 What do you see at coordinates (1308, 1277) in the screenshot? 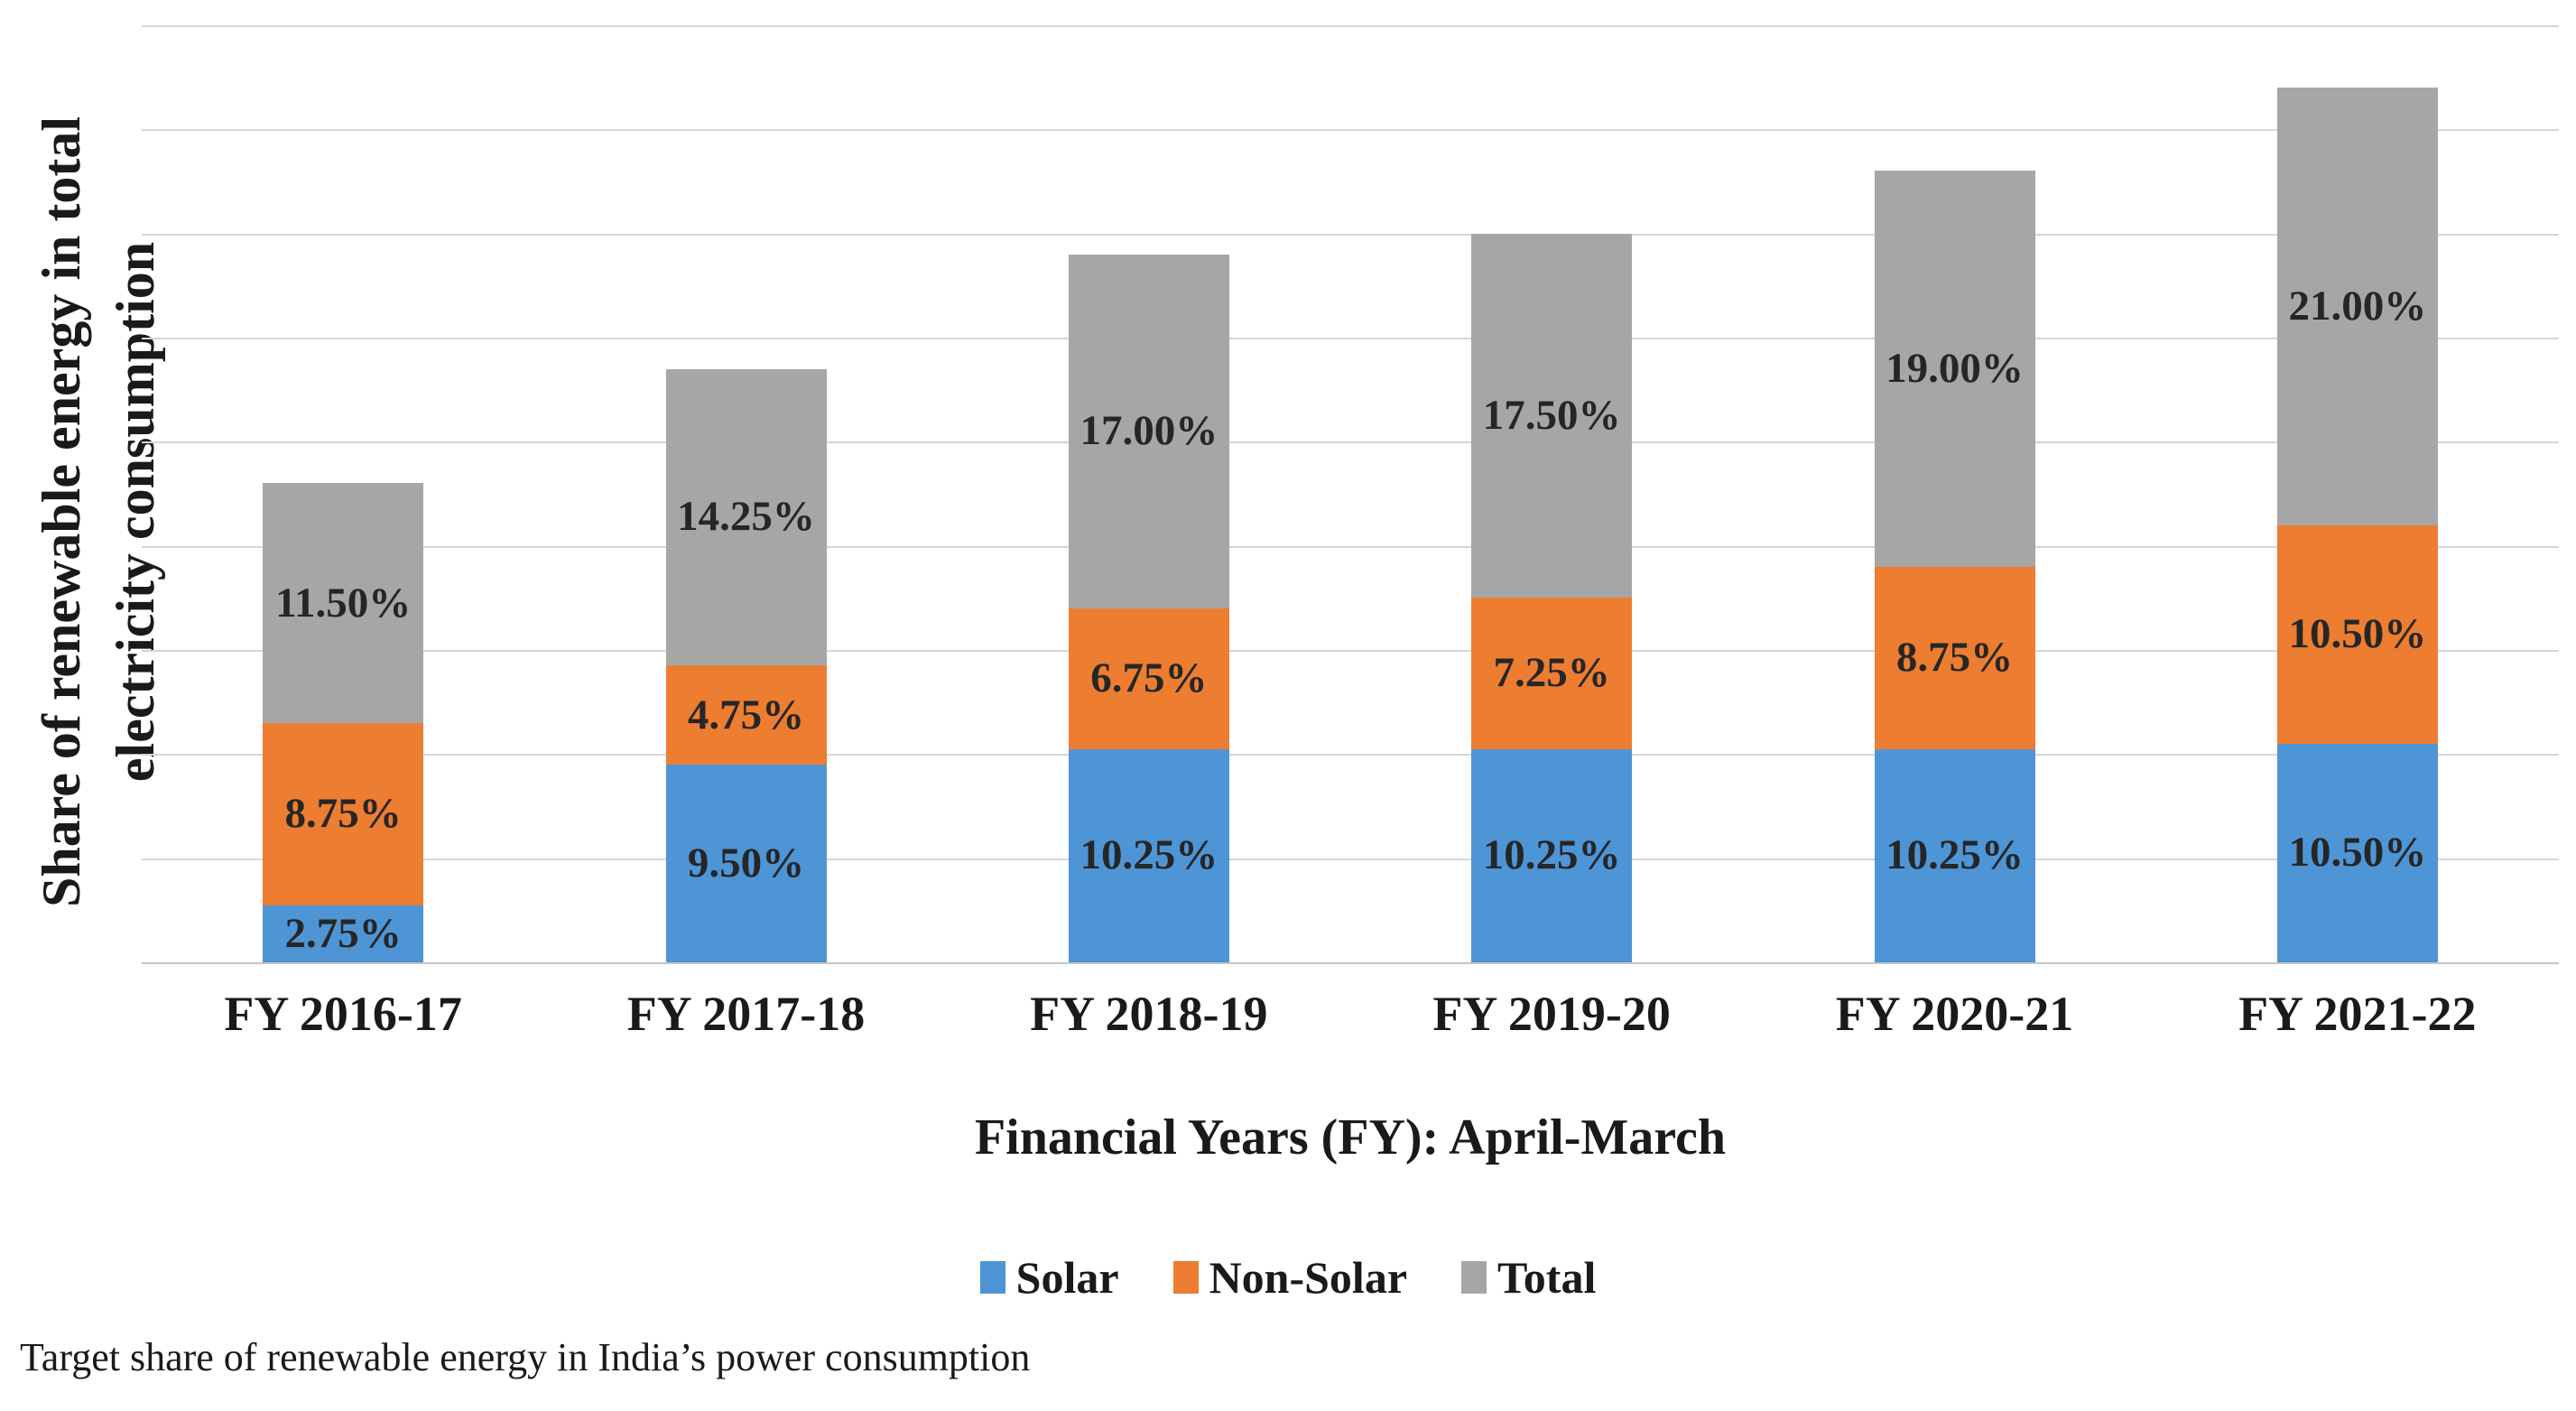
I see `legend-label: Non-Solar` at bounding box center [1308, 1277].